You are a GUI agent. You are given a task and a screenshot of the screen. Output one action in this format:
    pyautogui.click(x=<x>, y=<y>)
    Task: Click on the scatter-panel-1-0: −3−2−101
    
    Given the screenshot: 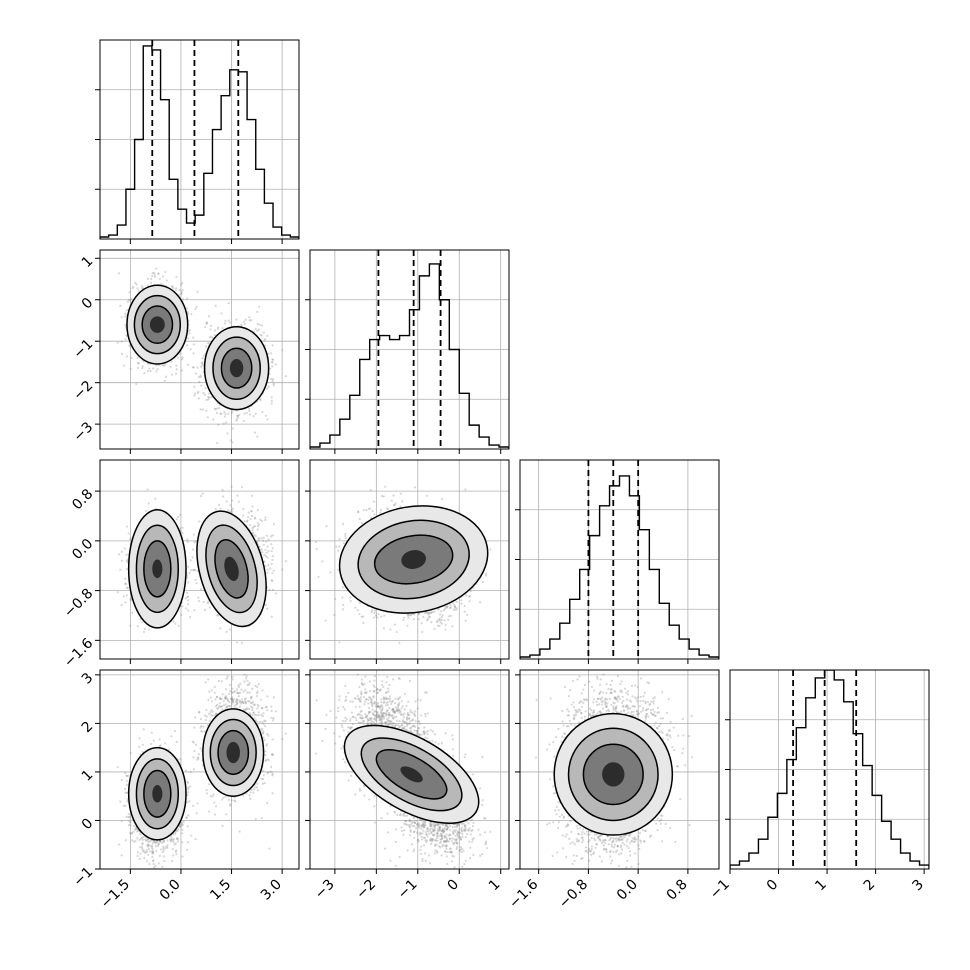 What is the action you would take?
    pyautogui.click(x=185, y=351)
    